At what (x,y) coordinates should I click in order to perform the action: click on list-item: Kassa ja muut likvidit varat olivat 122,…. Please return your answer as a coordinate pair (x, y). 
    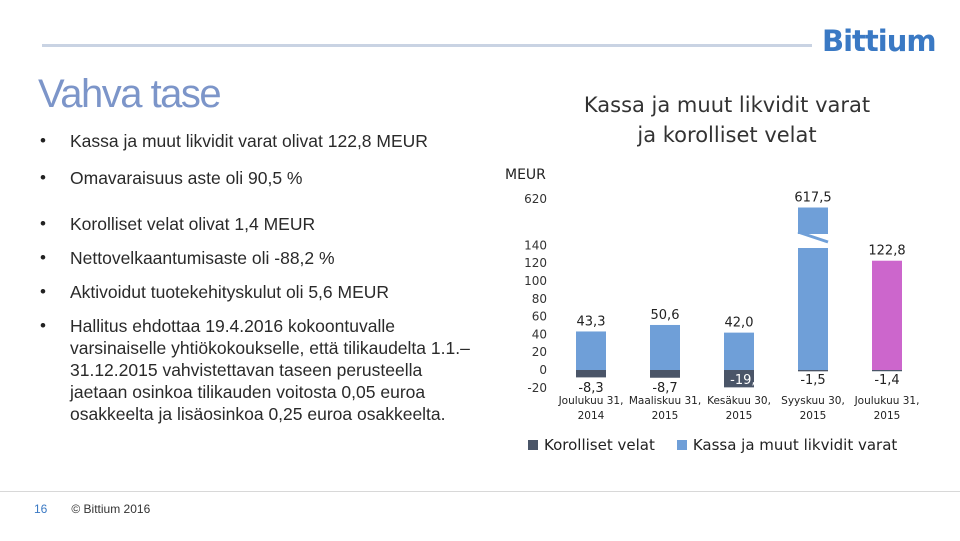
    Looking at the image, I should click on (260, 141).